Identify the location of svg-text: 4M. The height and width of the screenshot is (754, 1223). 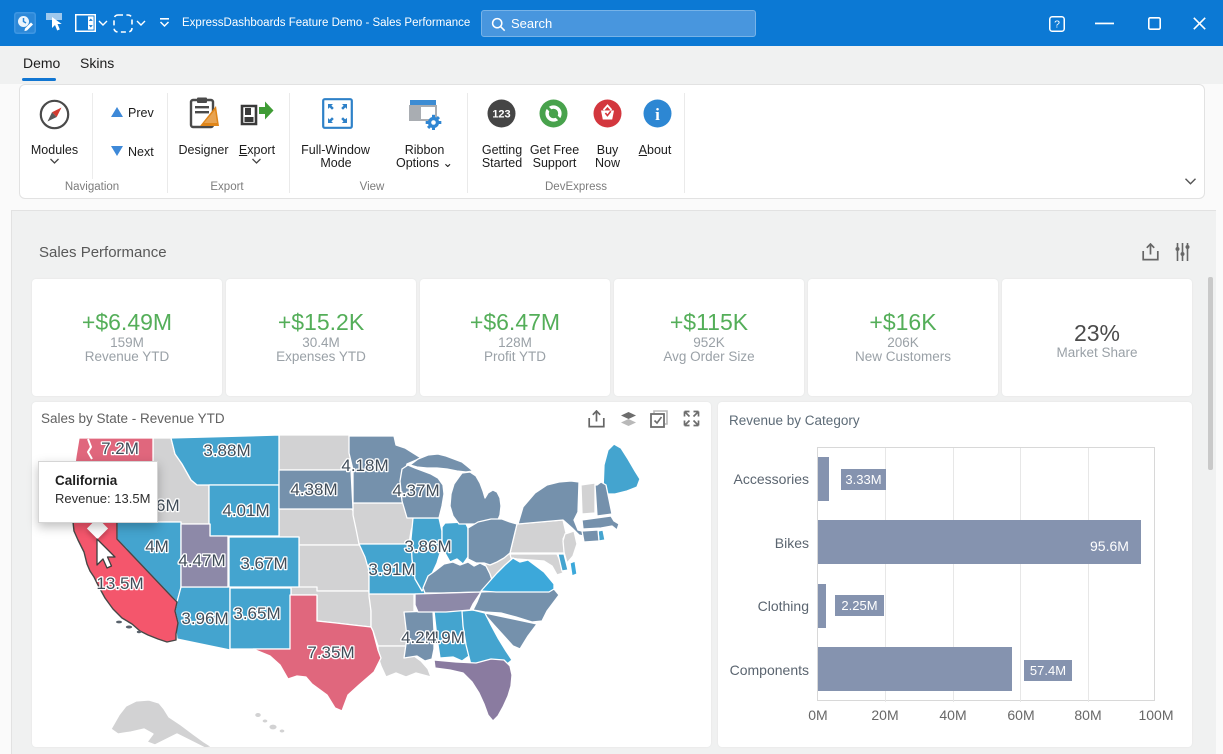
(157, 546).